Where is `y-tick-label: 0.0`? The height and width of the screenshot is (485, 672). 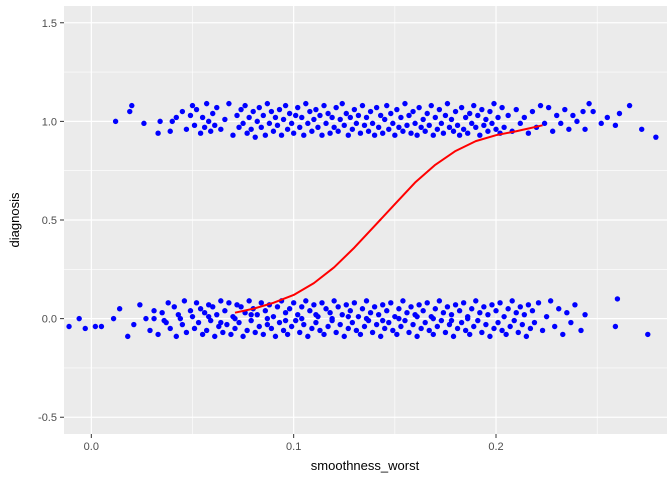 y-tick-label: 0.0 is located at coordinates (49, 320).